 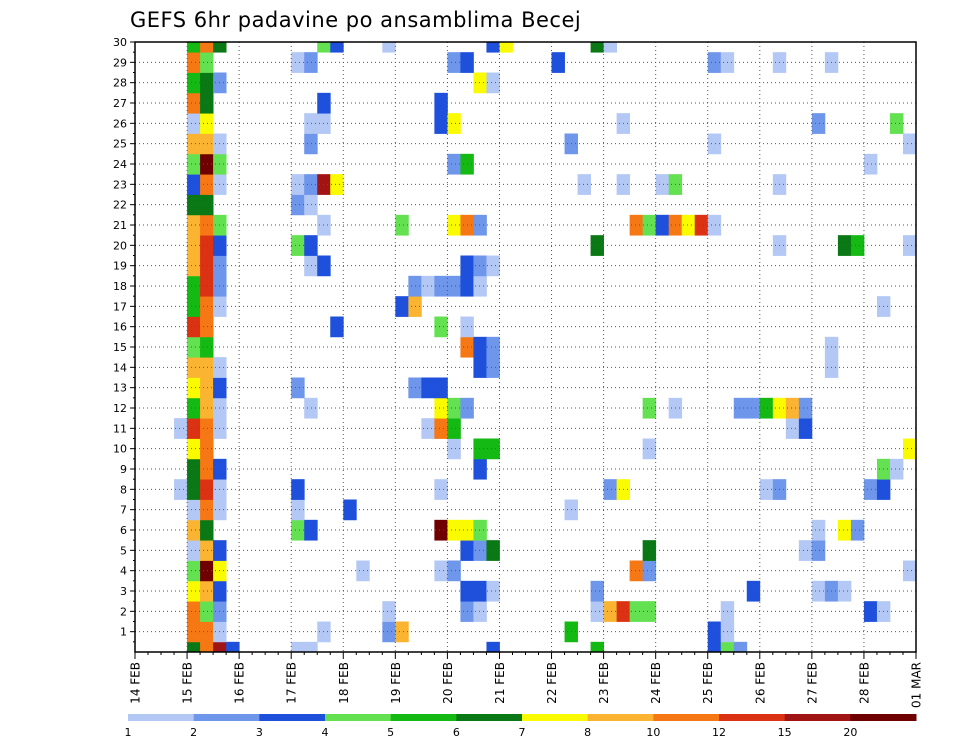 What do you see at coordinates (123, 510) in the screenshot?
I see `y-tick-label: 7` at bounding box center [123, 510].